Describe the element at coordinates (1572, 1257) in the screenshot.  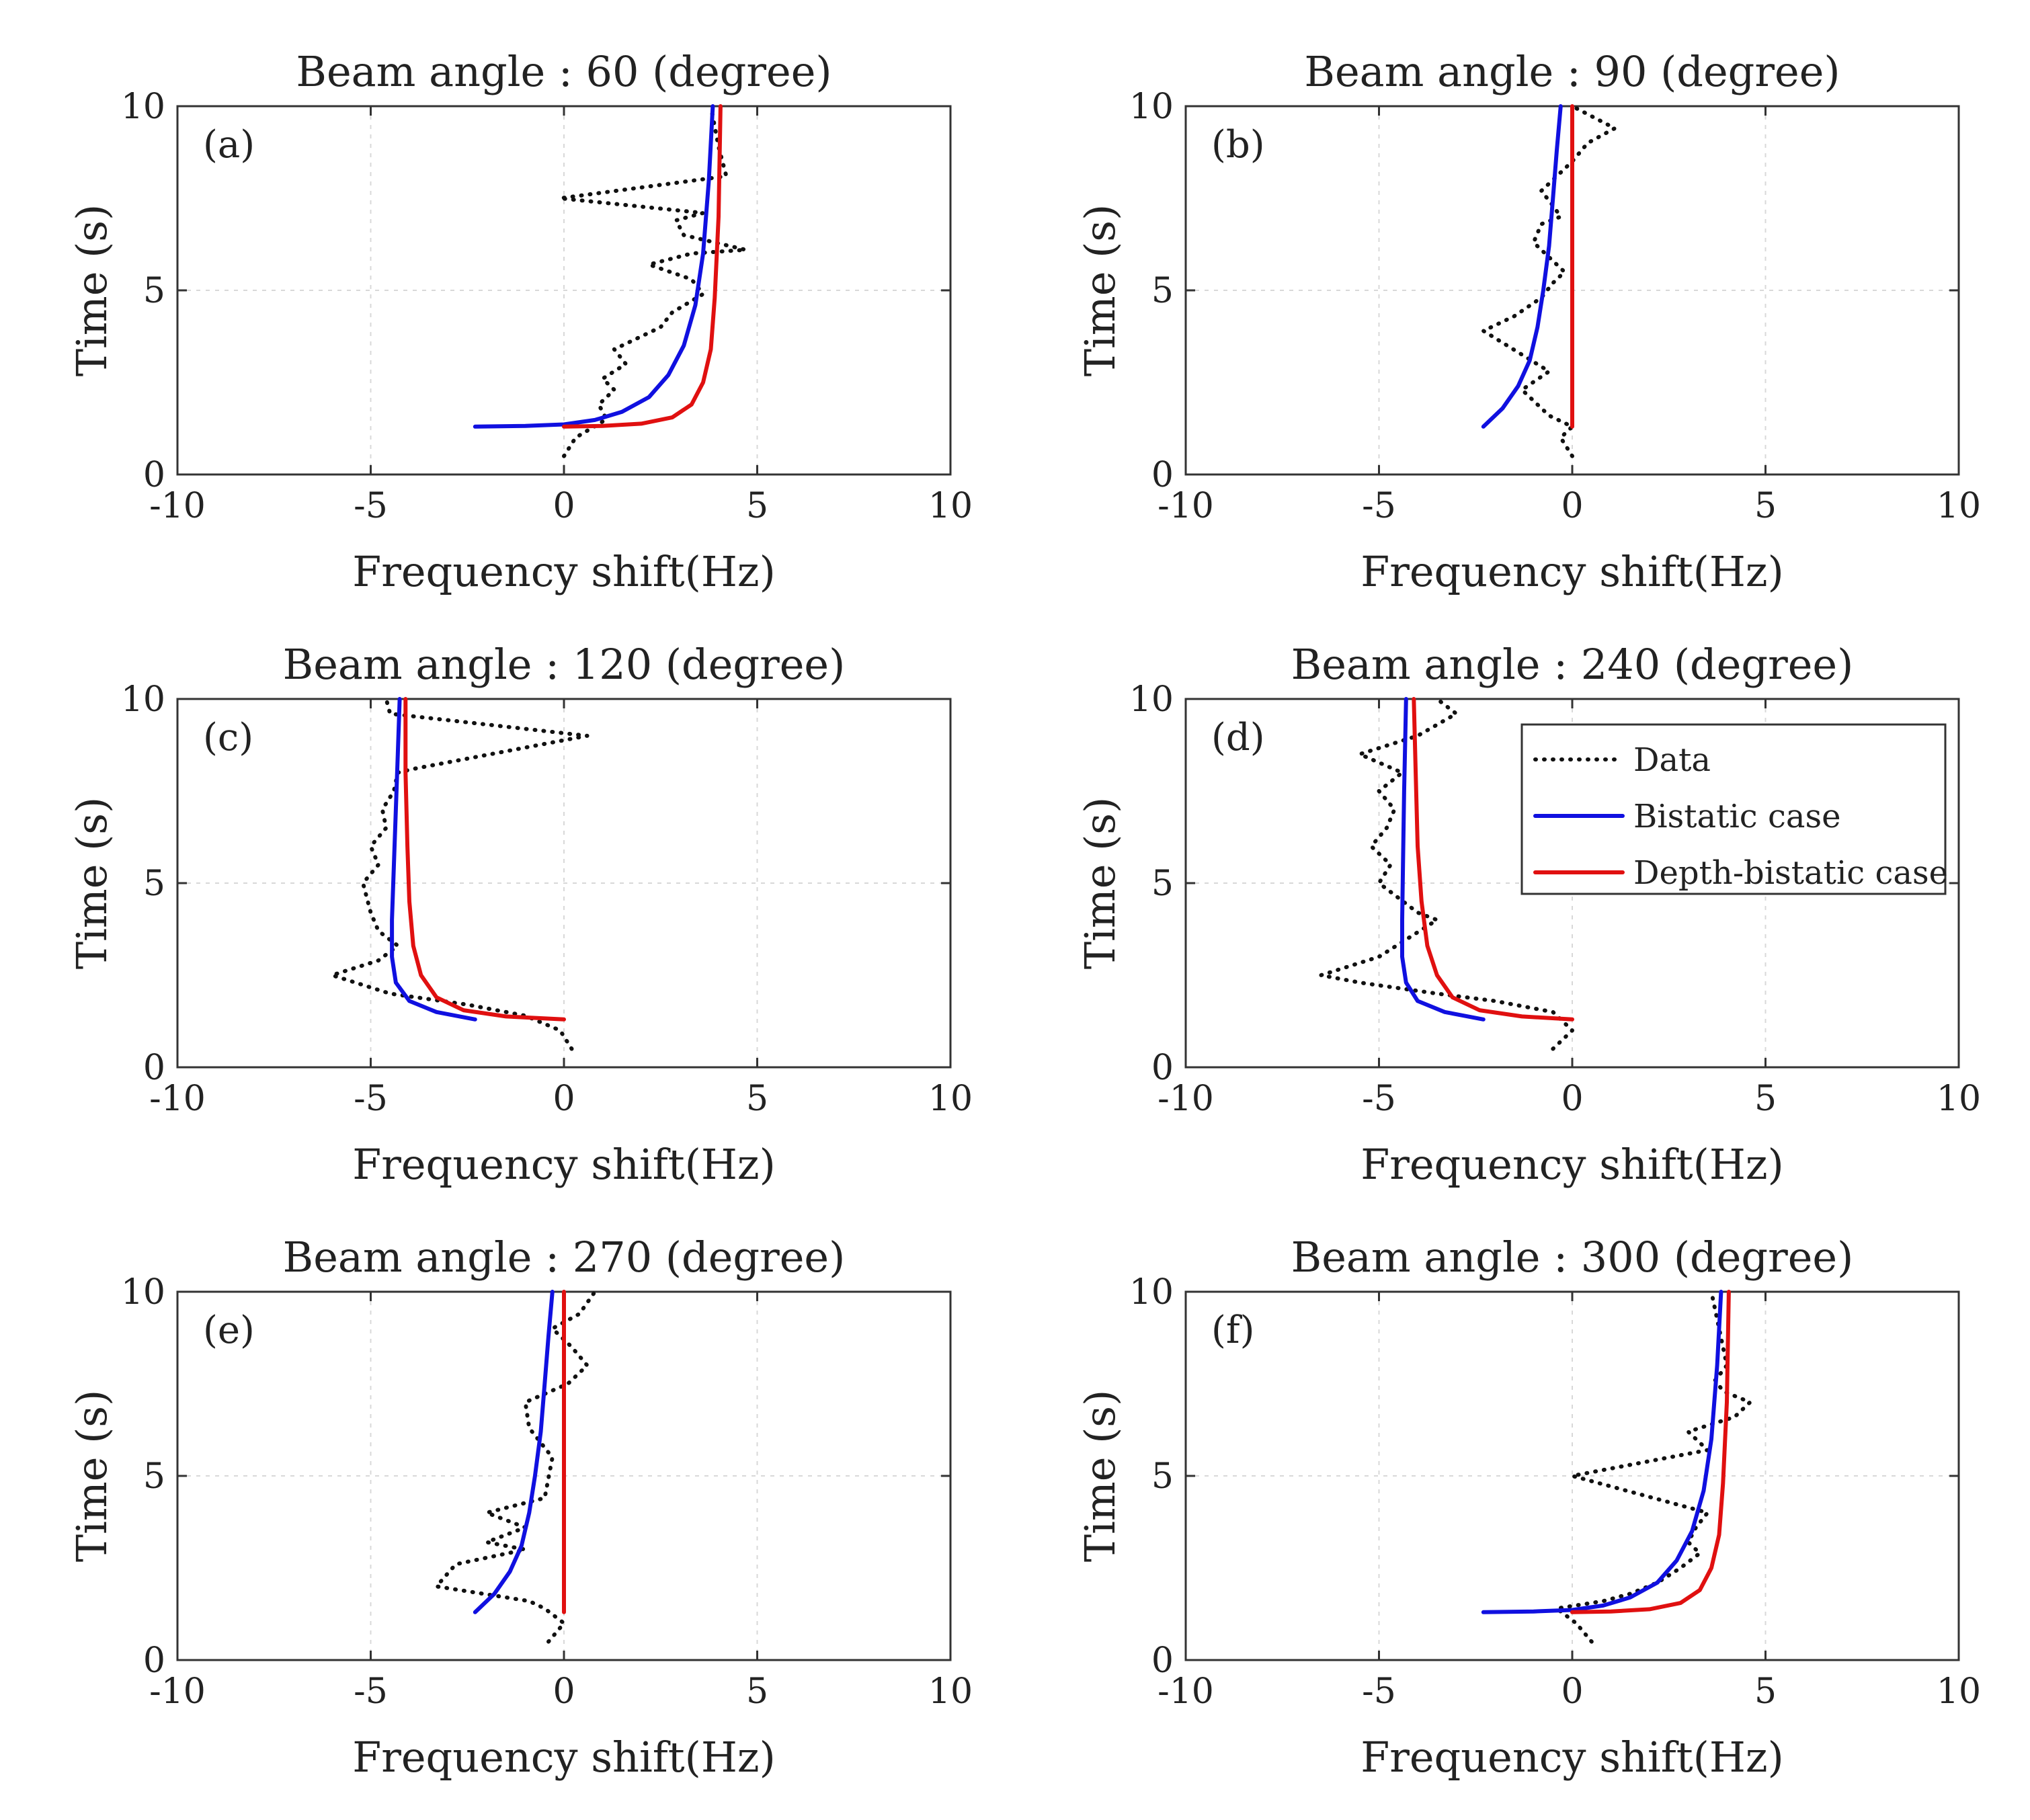
I see `chart-title: Beam angle : 300 (degree)` at that location.